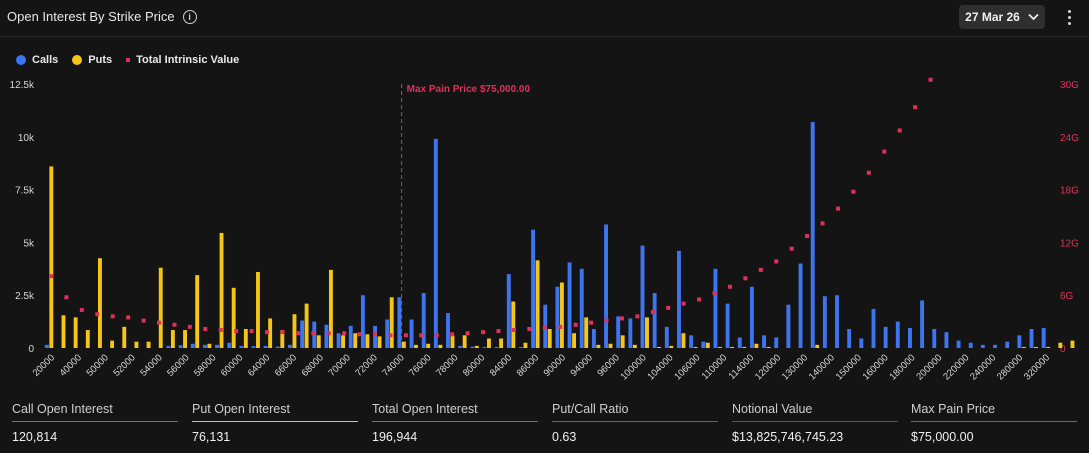 This screenshot has width=1089, height=453. What do you see at coordinates (25, 296) in the screenshot?
I see `y-left-tick-label: 2.5k` at bounding box center [25, 296].